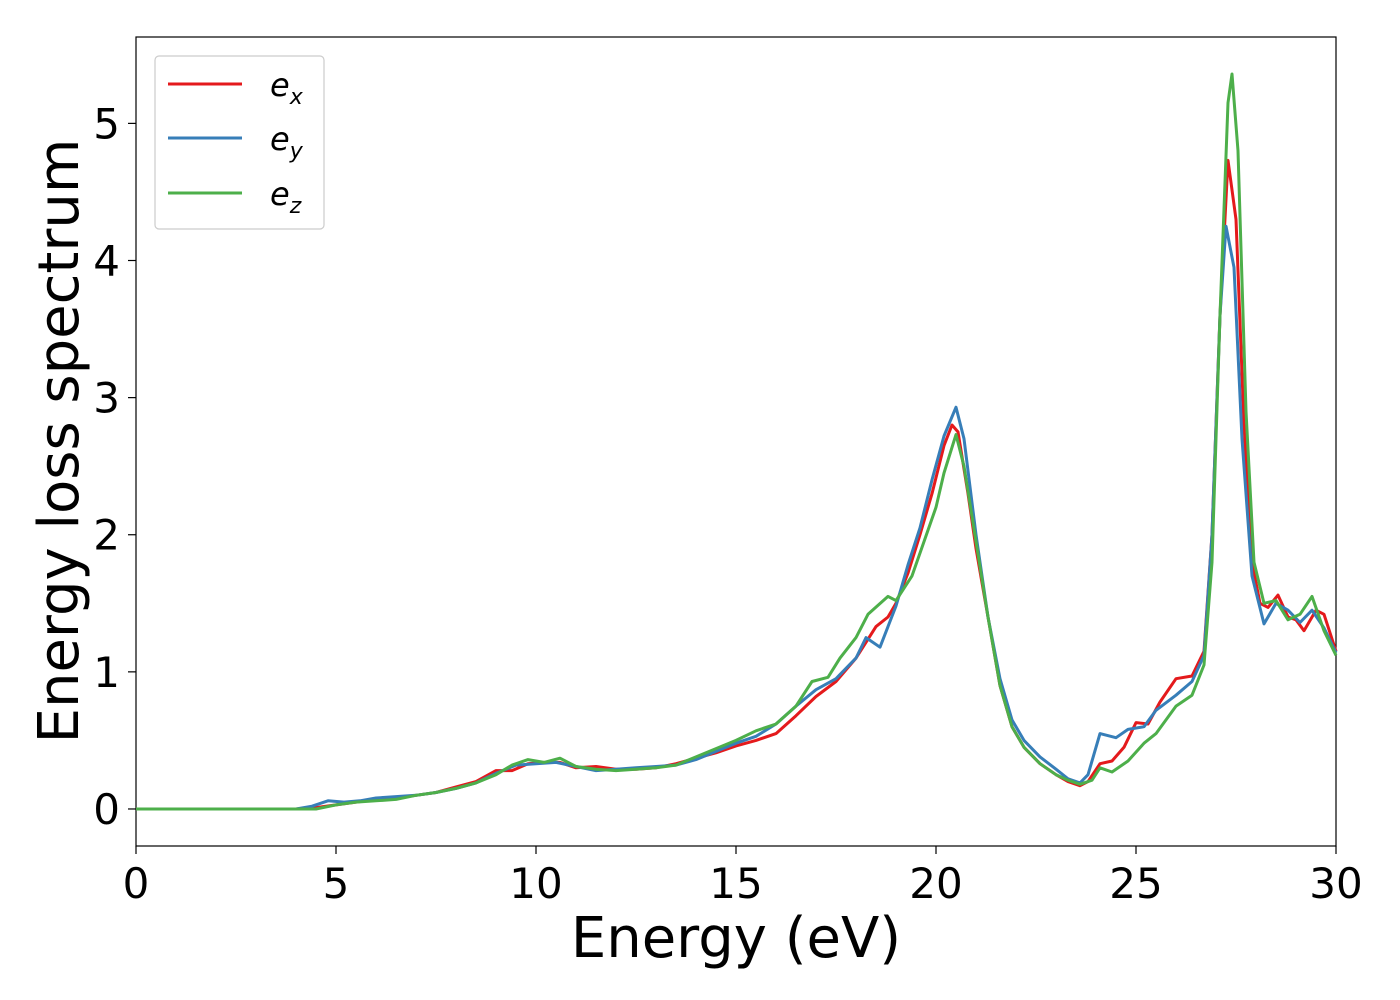  Describe the element at coordinates (336, 883) in the screenshot. I see `x-tick-label: 5` at that location.